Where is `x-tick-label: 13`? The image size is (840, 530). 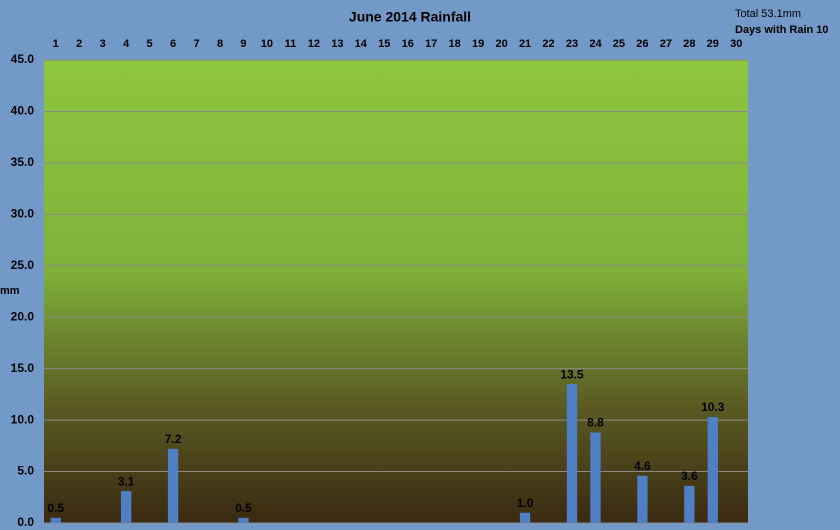
x-tick-label: 13 is located at coordinates (337, 44).